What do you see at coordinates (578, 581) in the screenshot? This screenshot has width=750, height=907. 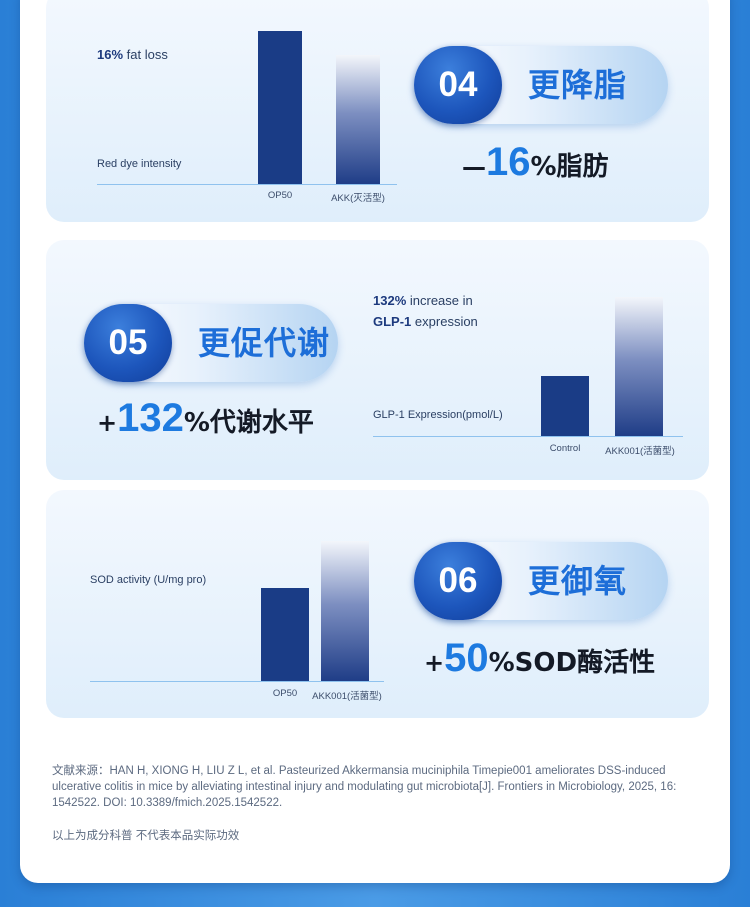 I see `badge-title: 更御氧` at bounding box center [578, 581].